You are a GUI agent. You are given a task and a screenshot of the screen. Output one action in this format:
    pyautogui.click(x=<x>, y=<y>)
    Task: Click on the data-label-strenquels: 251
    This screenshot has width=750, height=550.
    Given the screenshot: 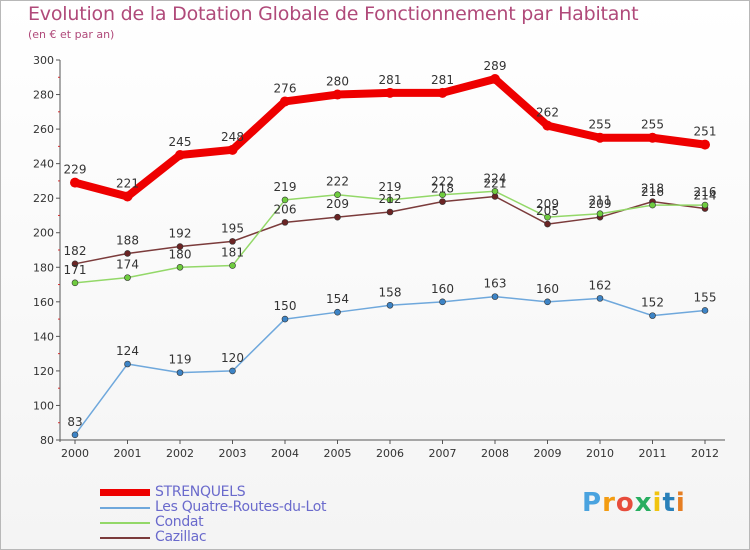 What is the action you would take?
    pyautogui.click(x=705, y=132)
    